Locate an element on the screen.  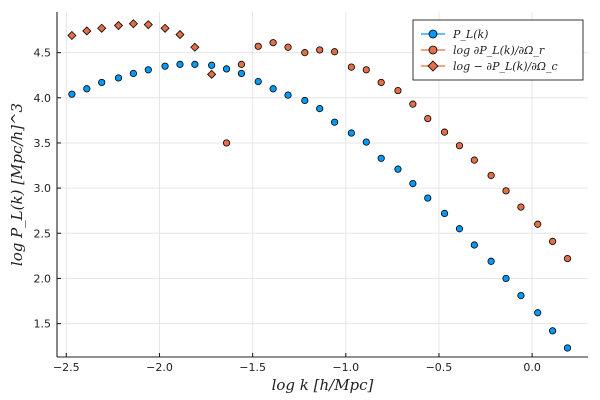
y-tick-label: 2.5 is located at coordinates (43, 233).